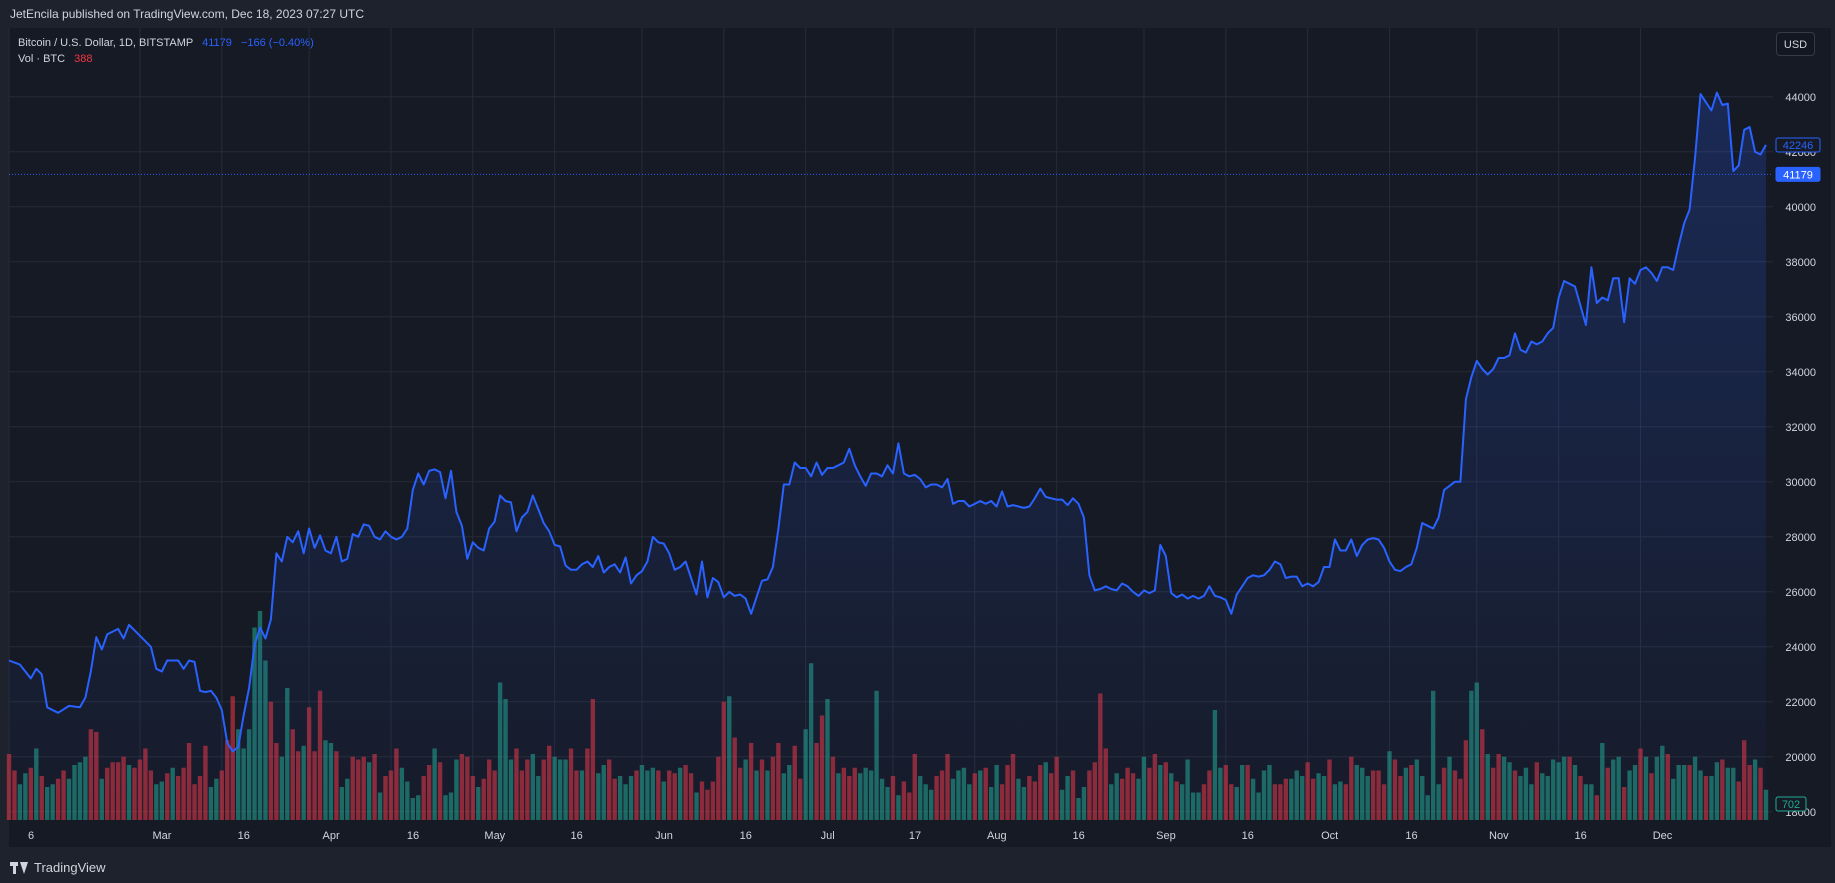 Image resolution: width=1835 pixels, height=883 pixels. Describe the element at coordinates (161, 836) in the screenshot. I see `time-tick-label: Mar` at that location.